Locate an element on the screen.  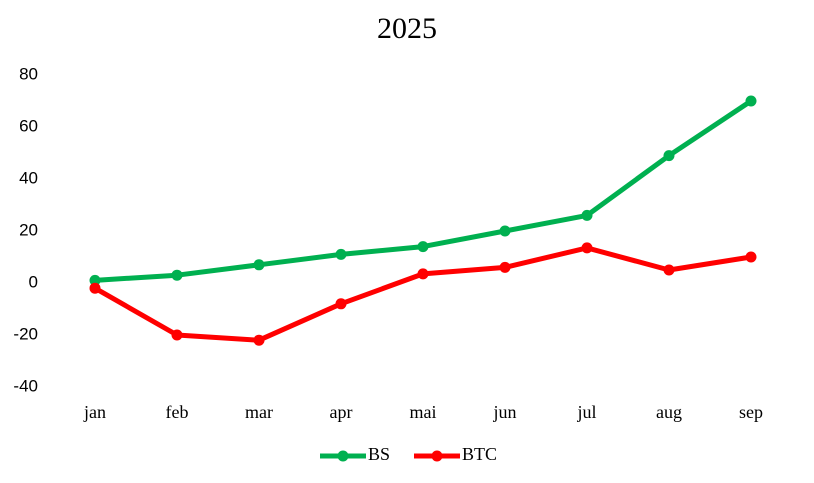
y-tick-label: 80 is located at coordinates (28, 73).